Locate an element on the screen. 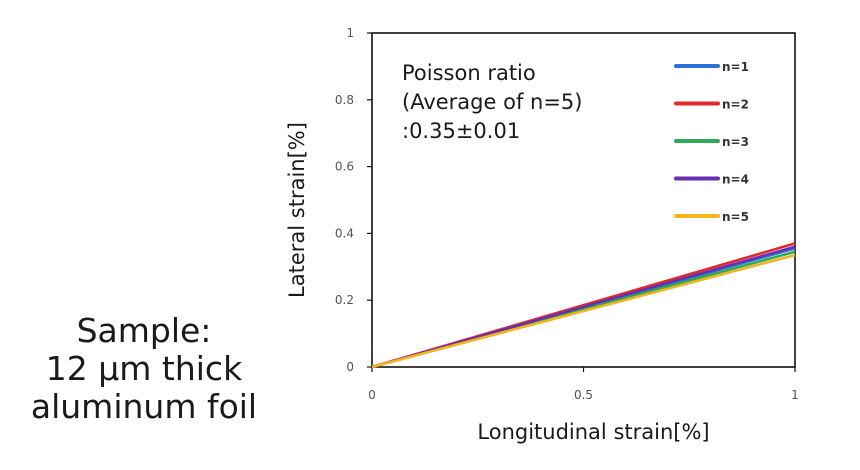 The height and width of the screenshot is (470, 860). x-tick-label: 0 is located at coordinates (372, 395).